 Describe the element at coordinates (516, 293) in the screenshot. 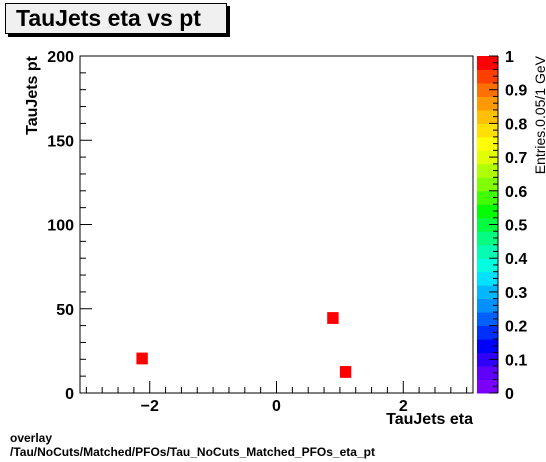

I see `z-tick-label: 0.3` at that location.